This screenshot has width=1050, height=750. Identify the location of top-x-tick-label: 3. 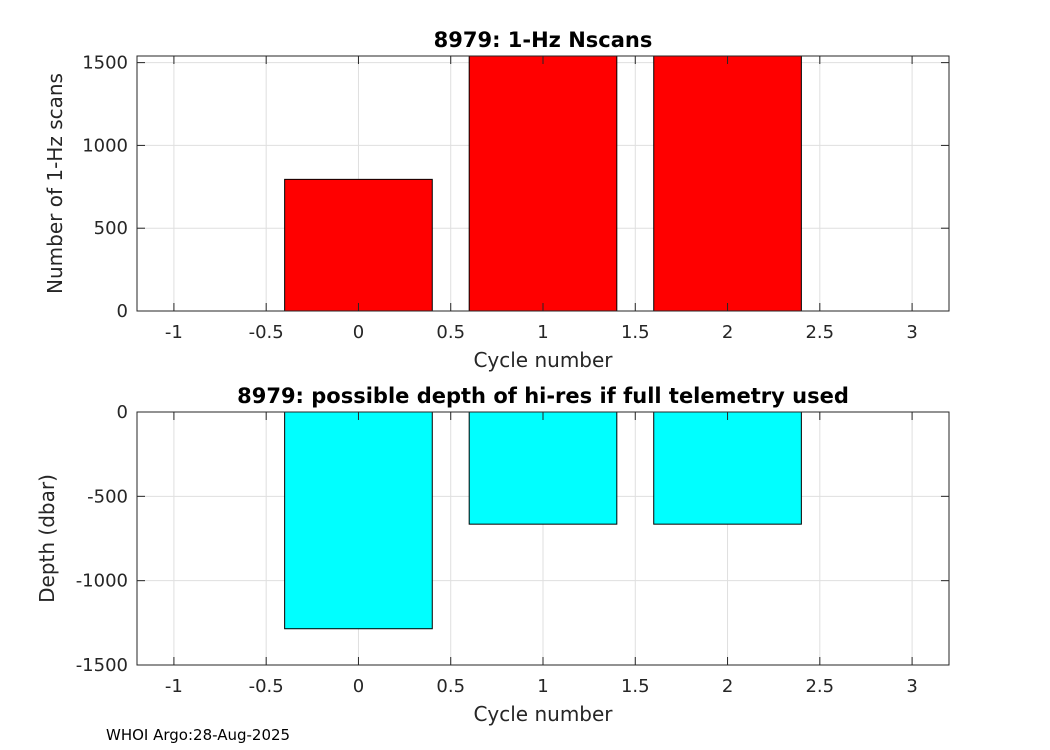
(911, 332).